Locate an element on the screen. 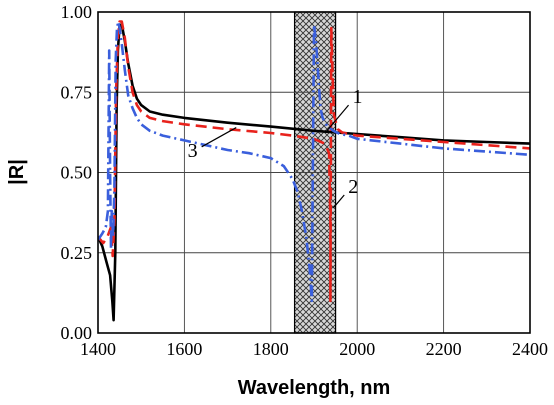 The image size is (554, 405). y-axis-title: |R| is located at coordinates (17, 172).